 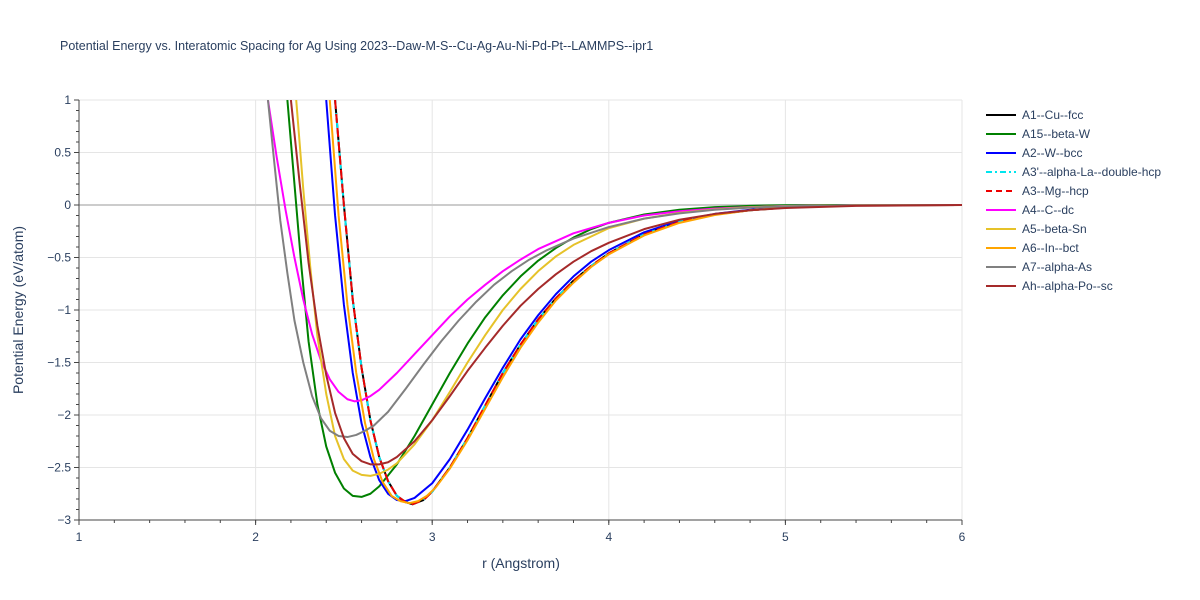 I want to click on y-tick-label: −0.5, so click(x=59, y=258).